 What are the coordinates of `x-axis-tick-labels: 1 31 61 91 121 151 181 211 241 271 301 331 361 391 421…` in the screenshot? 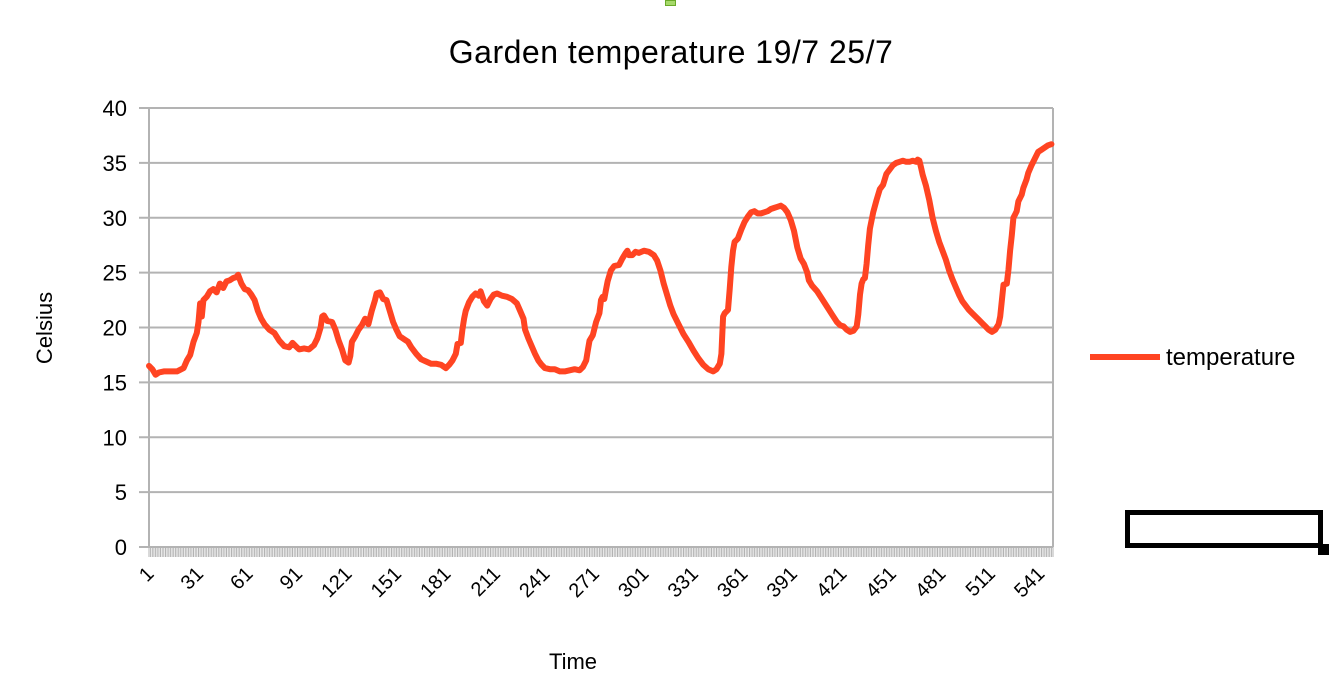 It's located at (592, 582).